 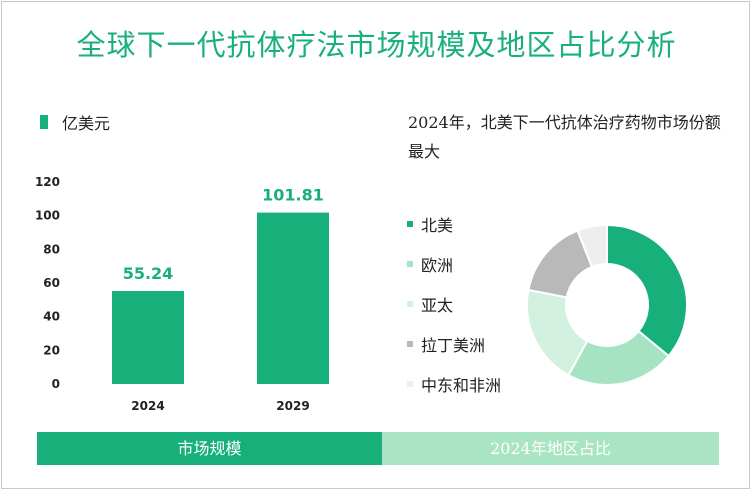 I want to click on region-legend-item: 拉丁美洲, so click(x=446, y=344).